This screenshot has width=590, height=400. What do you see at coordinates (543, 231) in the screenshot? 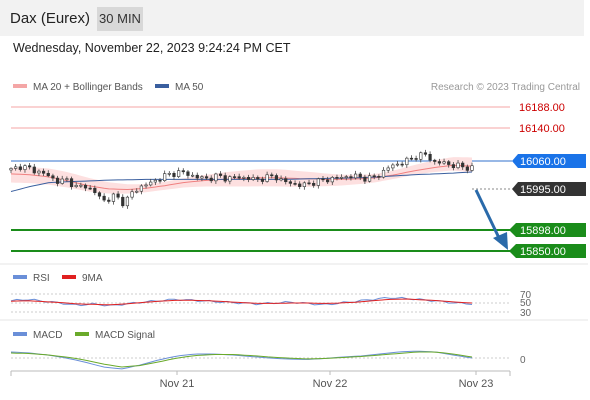
I see `support-label-1: 15898.00` at bounding box center [543, 231].